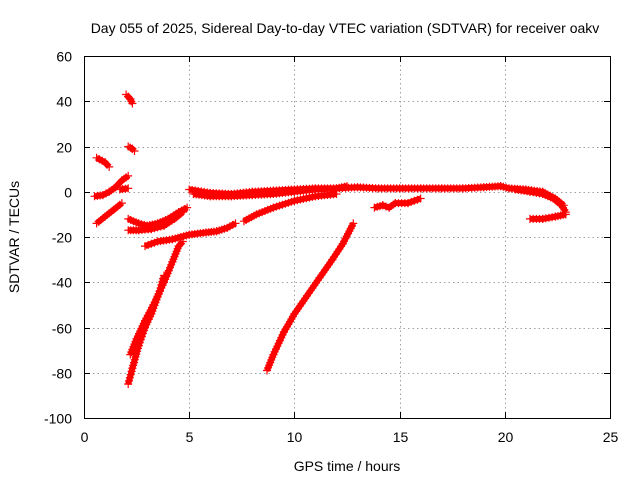 This screenshot has height=480, width=640. Describe the element at coordinates (62, 374) in the screenshot. I see `y-tick-label: -80` at that location.